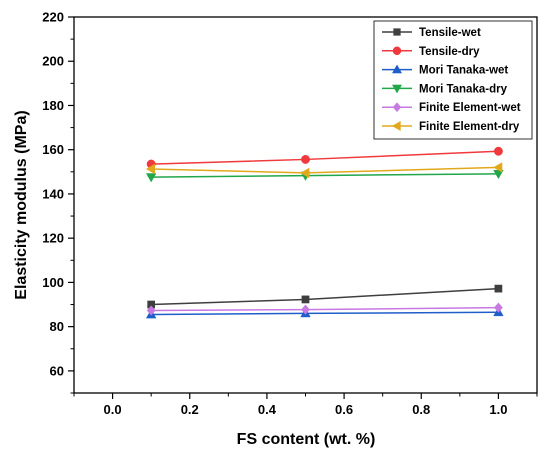 The width and height of the screenshot is (550, 460). What do you see at coordinates (344, 409) in the screenshot?
I see `x-tick-label: 0.6` at bounding box center [344, 409].